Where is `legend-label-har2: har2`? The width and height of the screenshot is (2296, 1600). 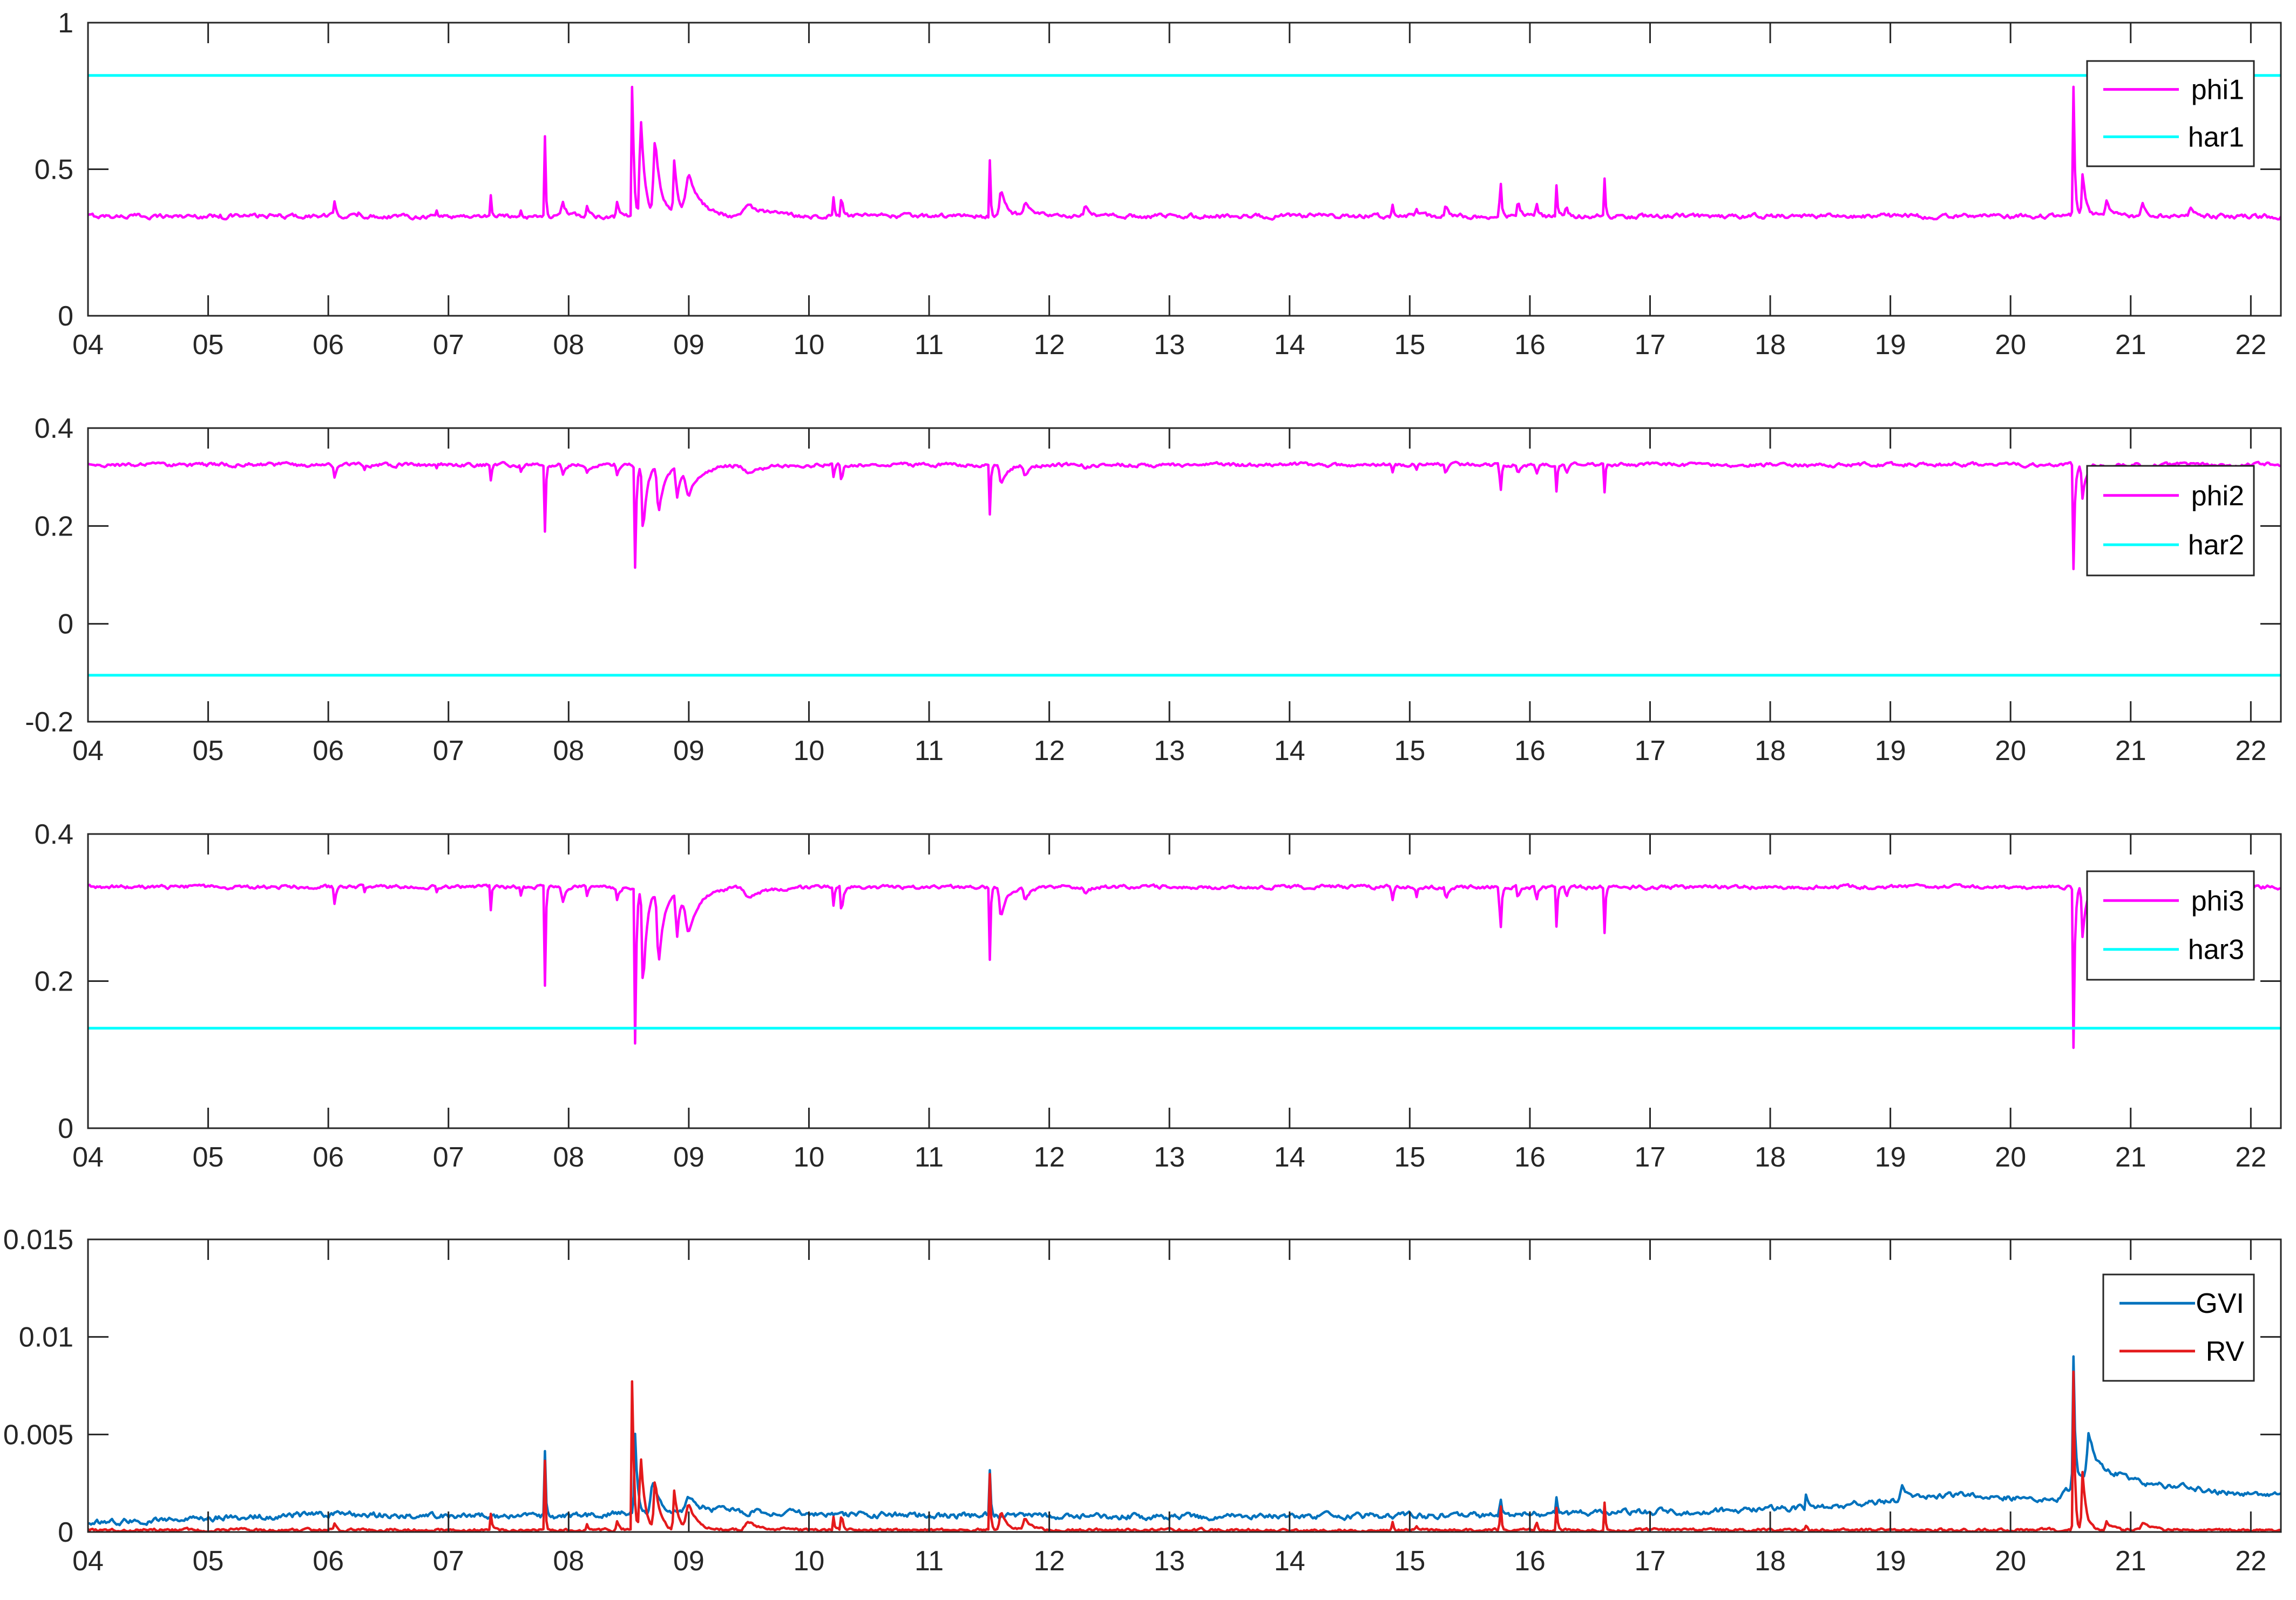 legend-label-har2: har2 is located at coordinates (2216, 545).